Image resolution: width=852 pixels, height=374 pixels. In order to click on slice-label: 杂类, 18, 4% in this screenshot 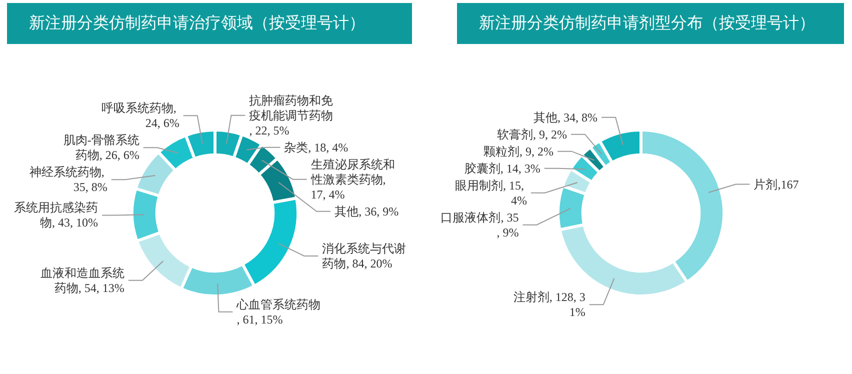, I will do `click(316, 147)`.